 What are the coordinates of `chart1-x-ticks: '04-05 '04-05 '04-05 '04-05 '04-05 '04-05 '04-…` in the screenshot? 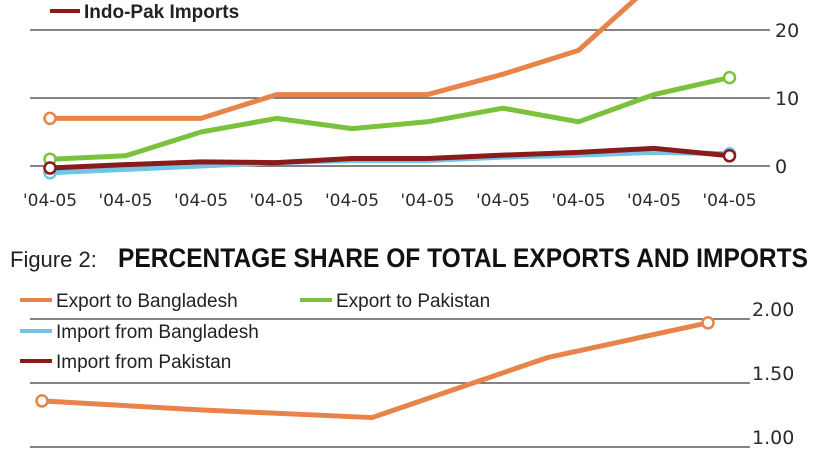 It's located at (390, 201).